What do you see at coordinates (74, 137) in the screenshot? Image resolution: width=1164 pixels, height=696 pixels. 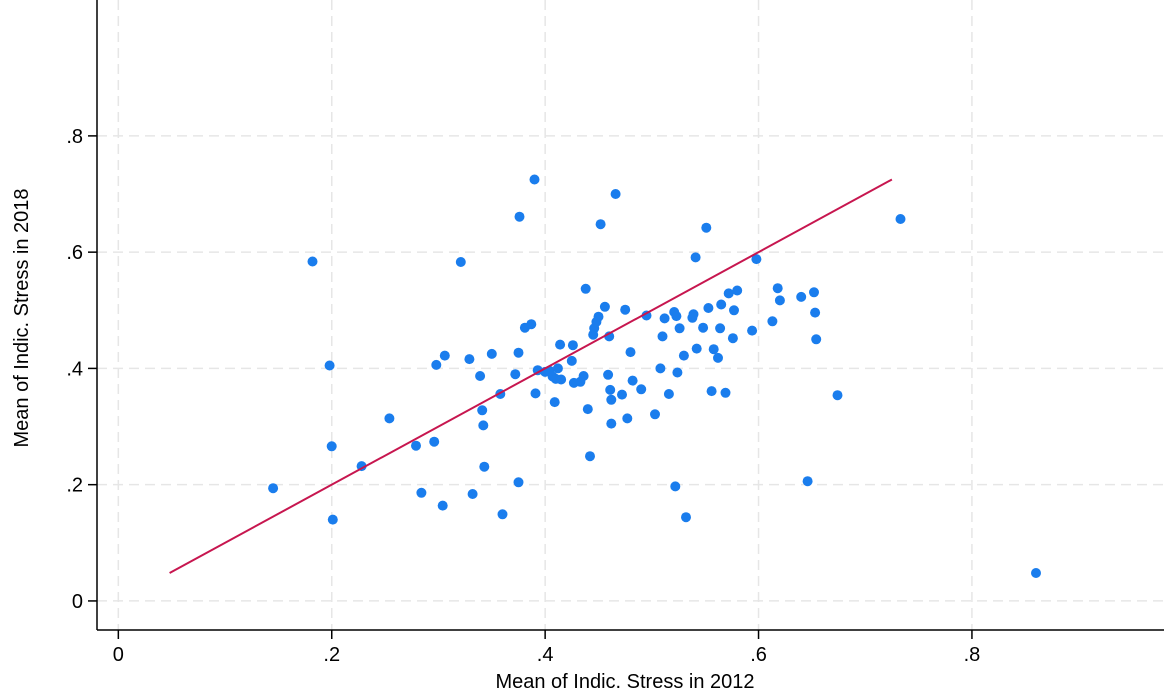 I see `y-tick-label: .8` at bounding box center [74, 137].